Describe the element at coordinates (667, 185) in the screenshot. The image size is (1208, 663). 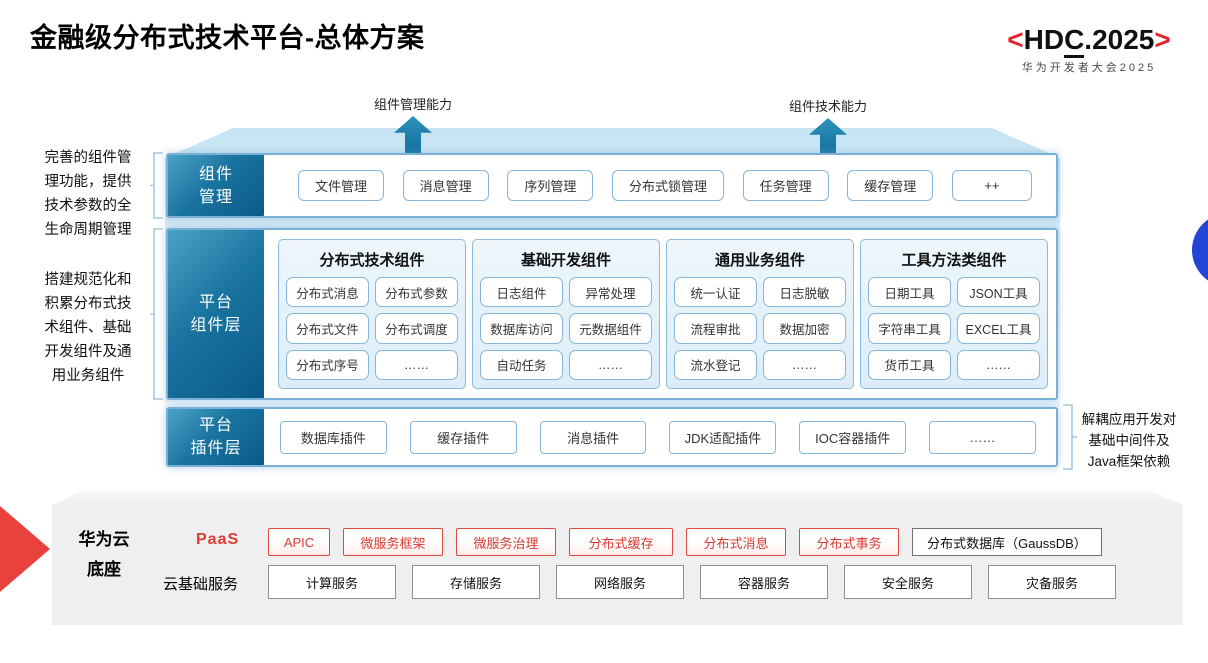
I see `mgmt-item-dist-lock: 分布式锁管理` at that location.